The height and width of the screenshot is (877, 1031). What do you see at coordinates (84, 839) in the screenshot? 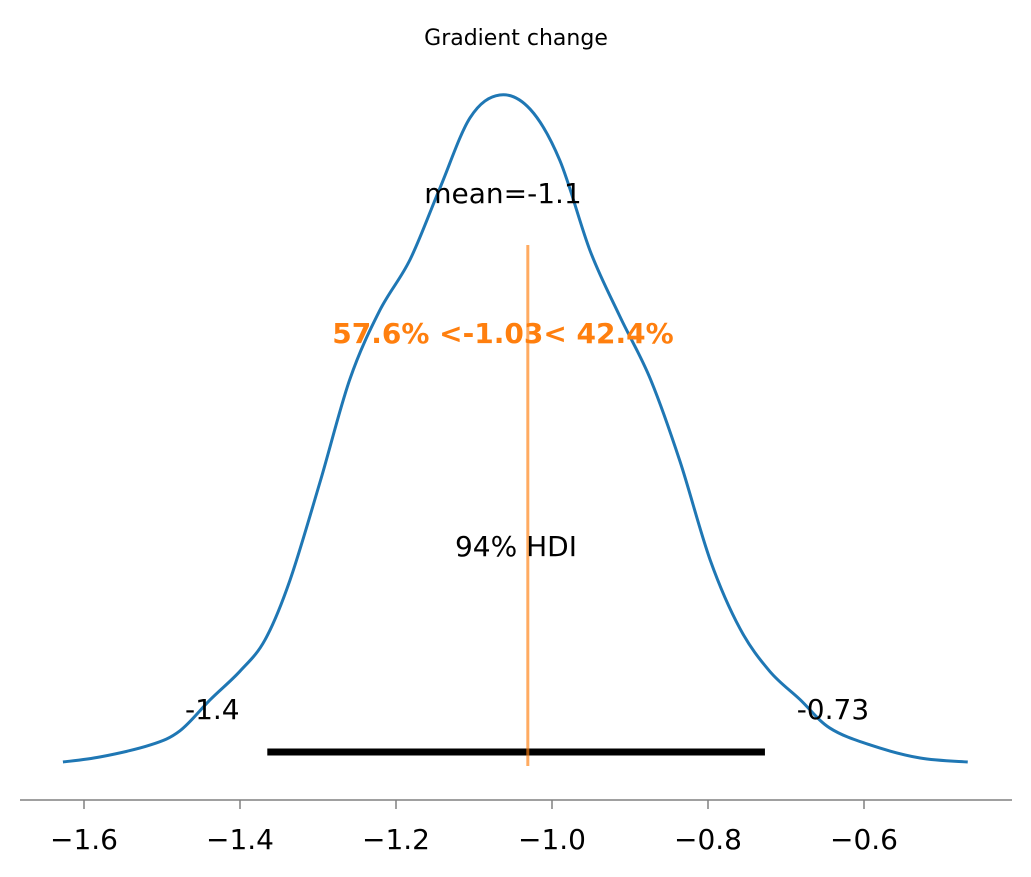
I see `x-tick-label: −1.6` at bounding box center [84, 839].